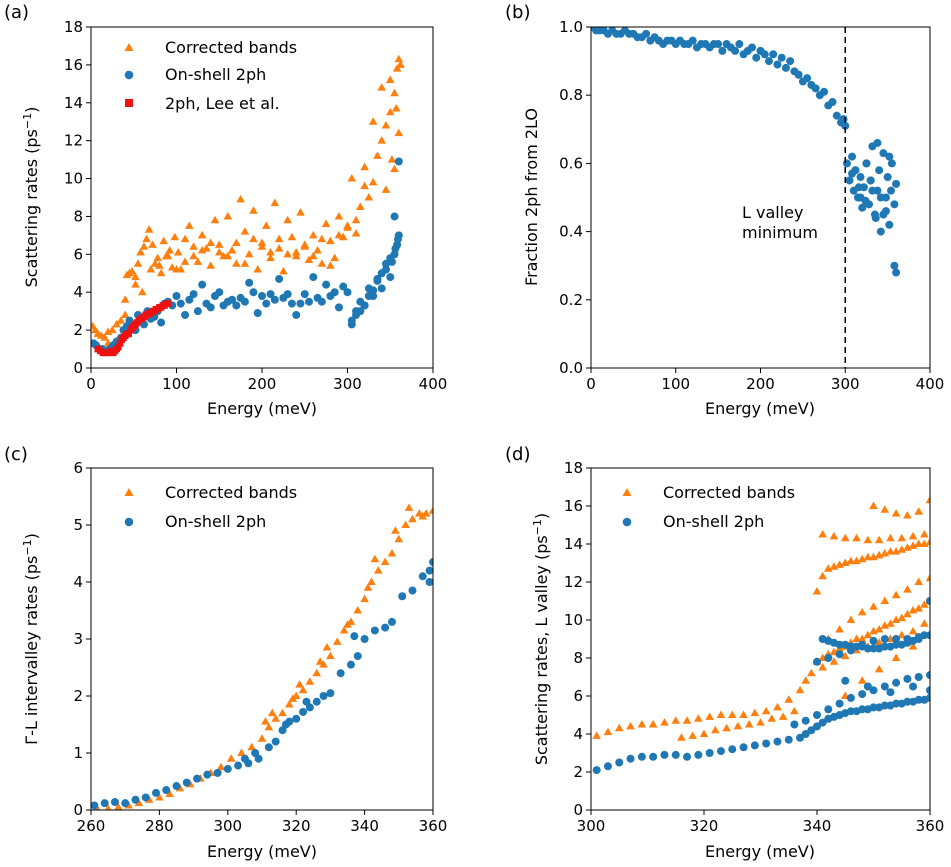  What do you see at coordinates (364, 826) in the screenshot?
I see `panel-c-xtick-label: 340` at bounding box center [364, 826].